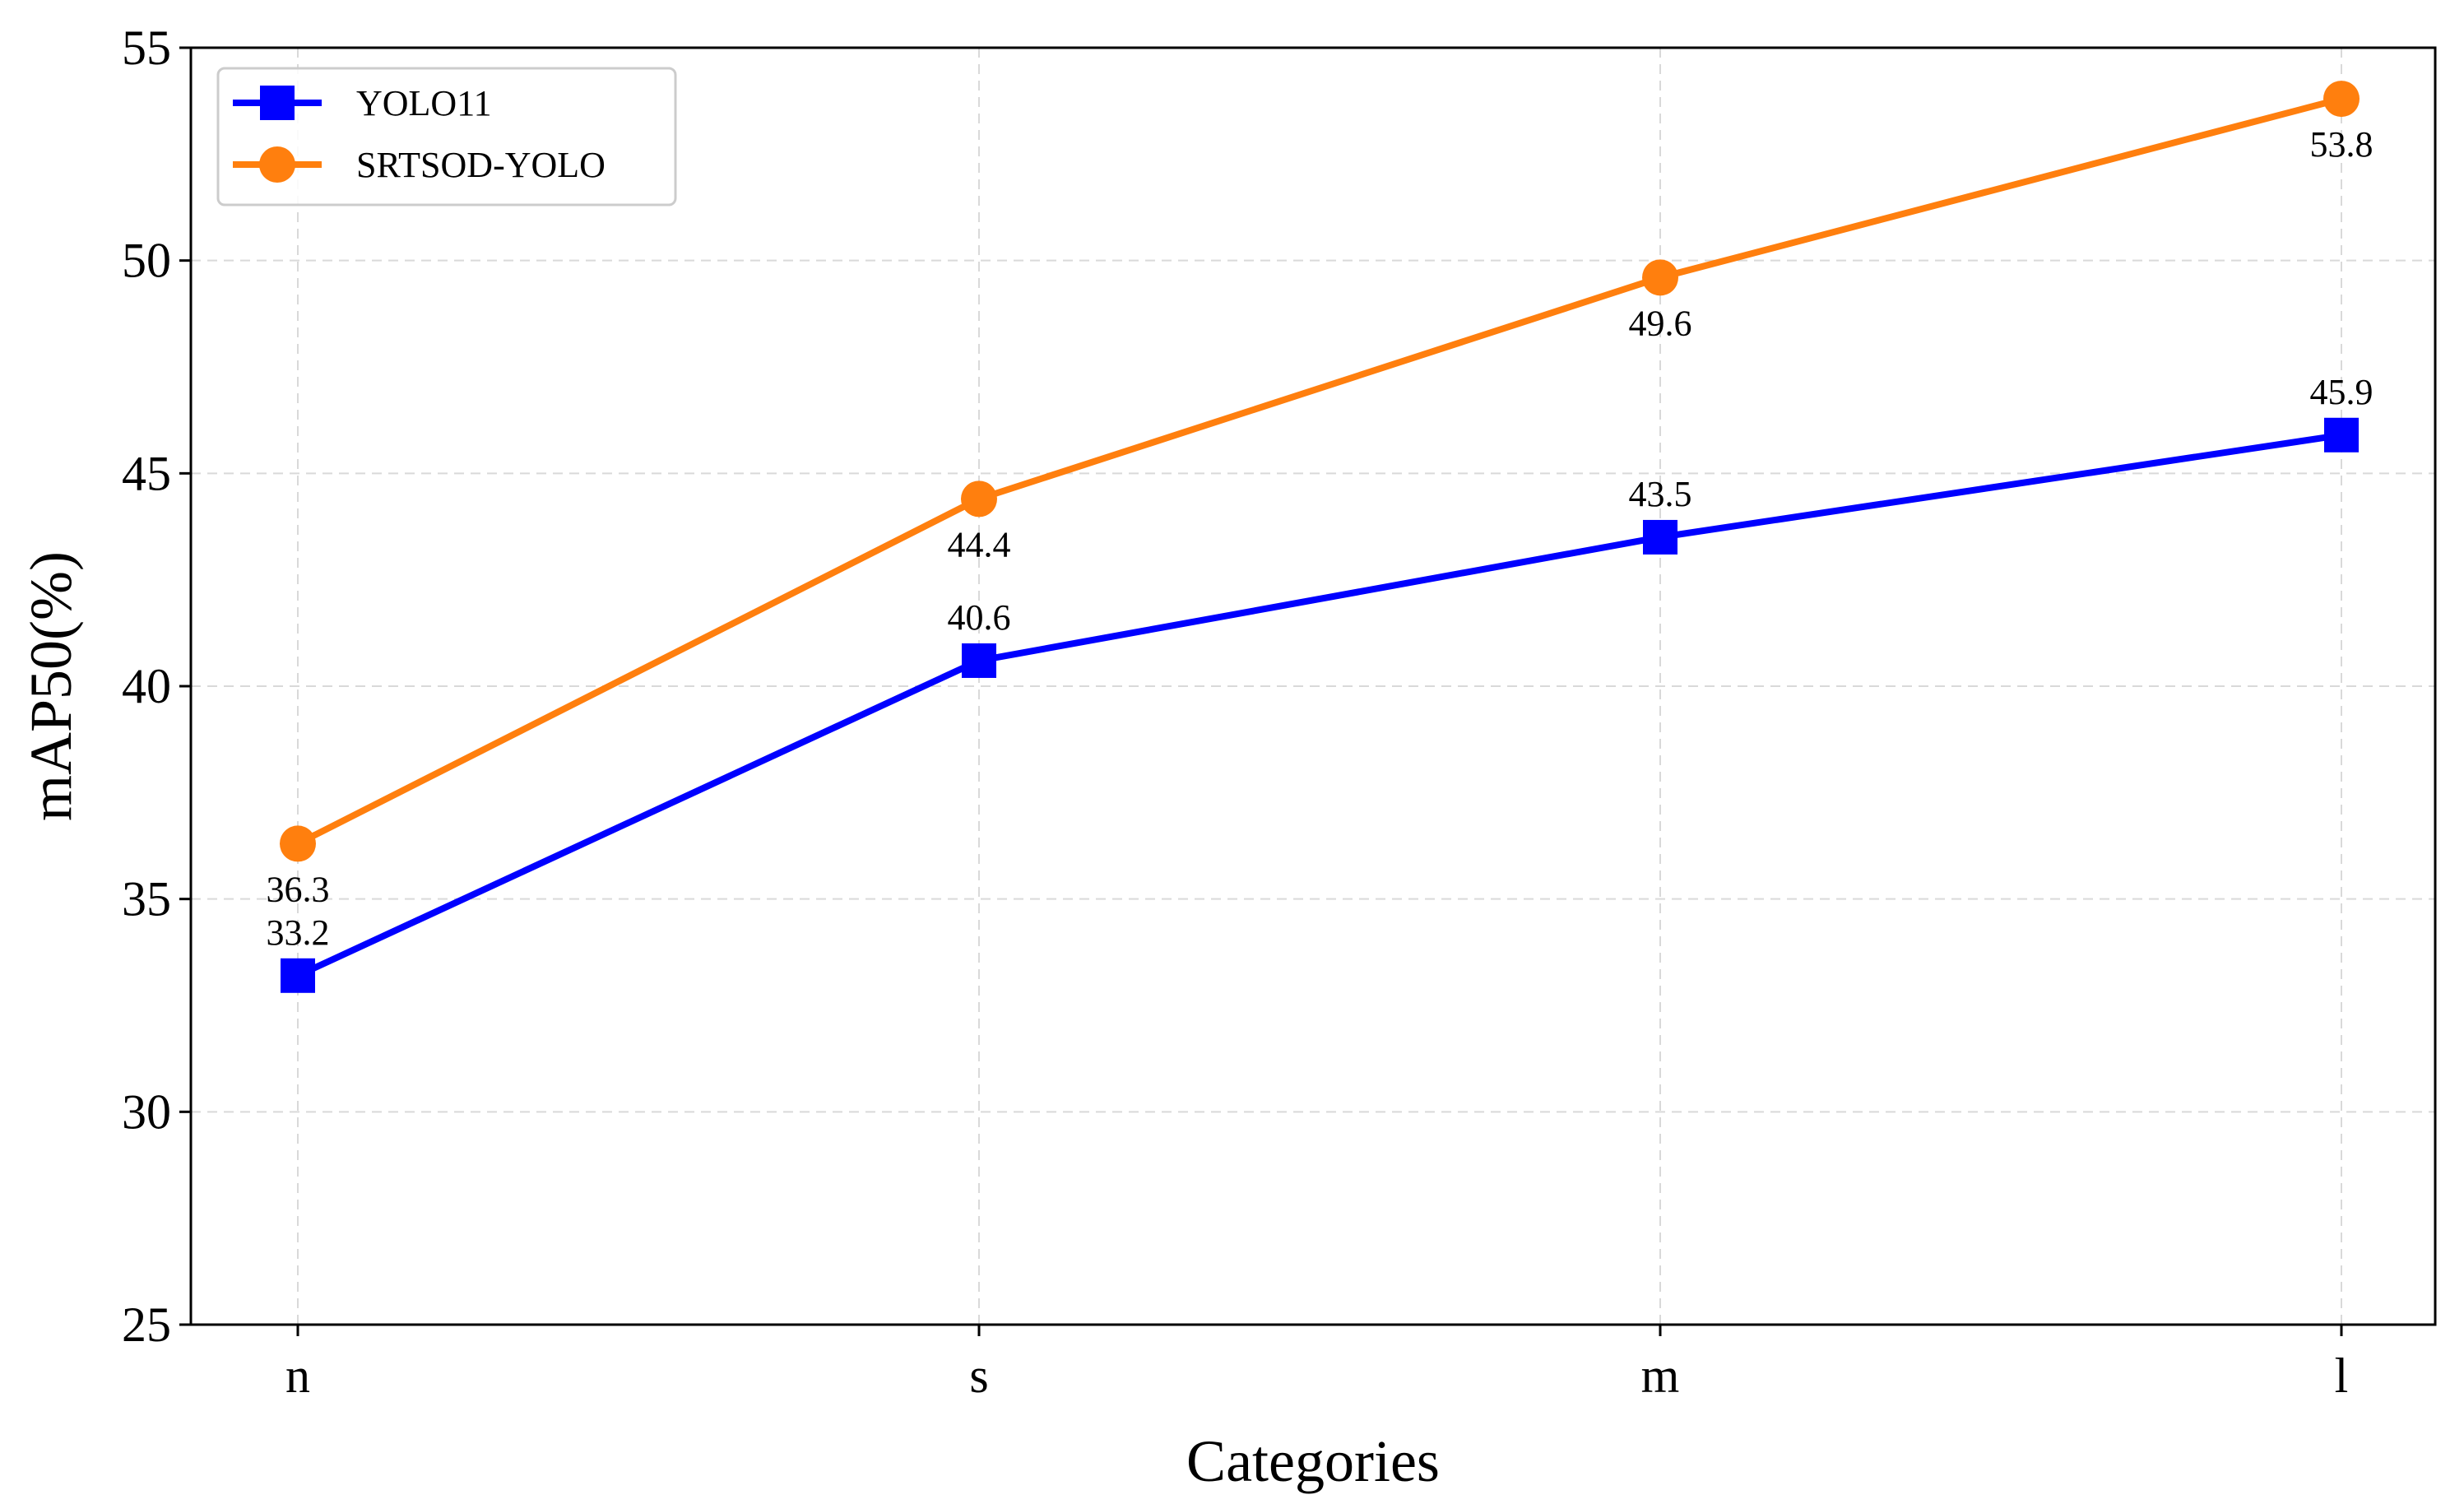 This screenshot has height=1504, width=2464. I want to click on y-tick-label: 45, so click(146, 473).